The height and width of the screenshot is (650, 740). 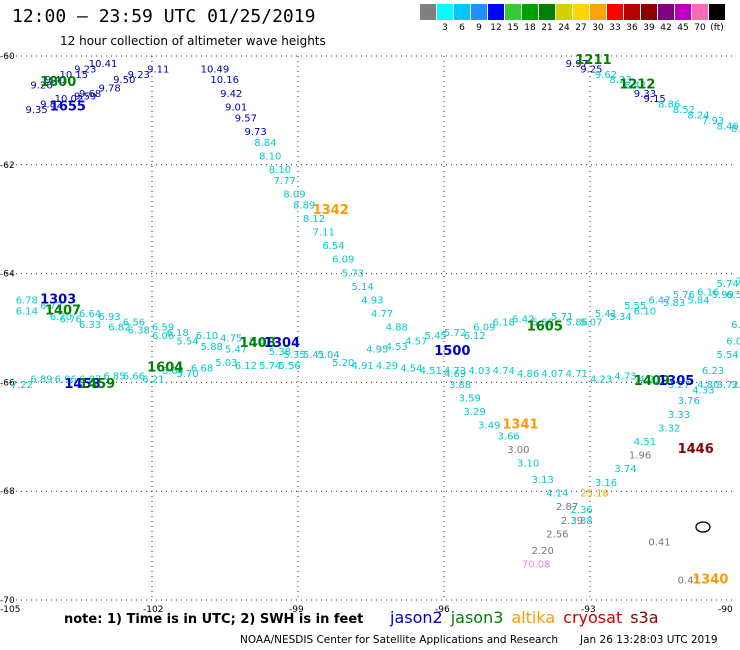 I want to click on wave-height-label: 5.35, so click(x=294, y=355).